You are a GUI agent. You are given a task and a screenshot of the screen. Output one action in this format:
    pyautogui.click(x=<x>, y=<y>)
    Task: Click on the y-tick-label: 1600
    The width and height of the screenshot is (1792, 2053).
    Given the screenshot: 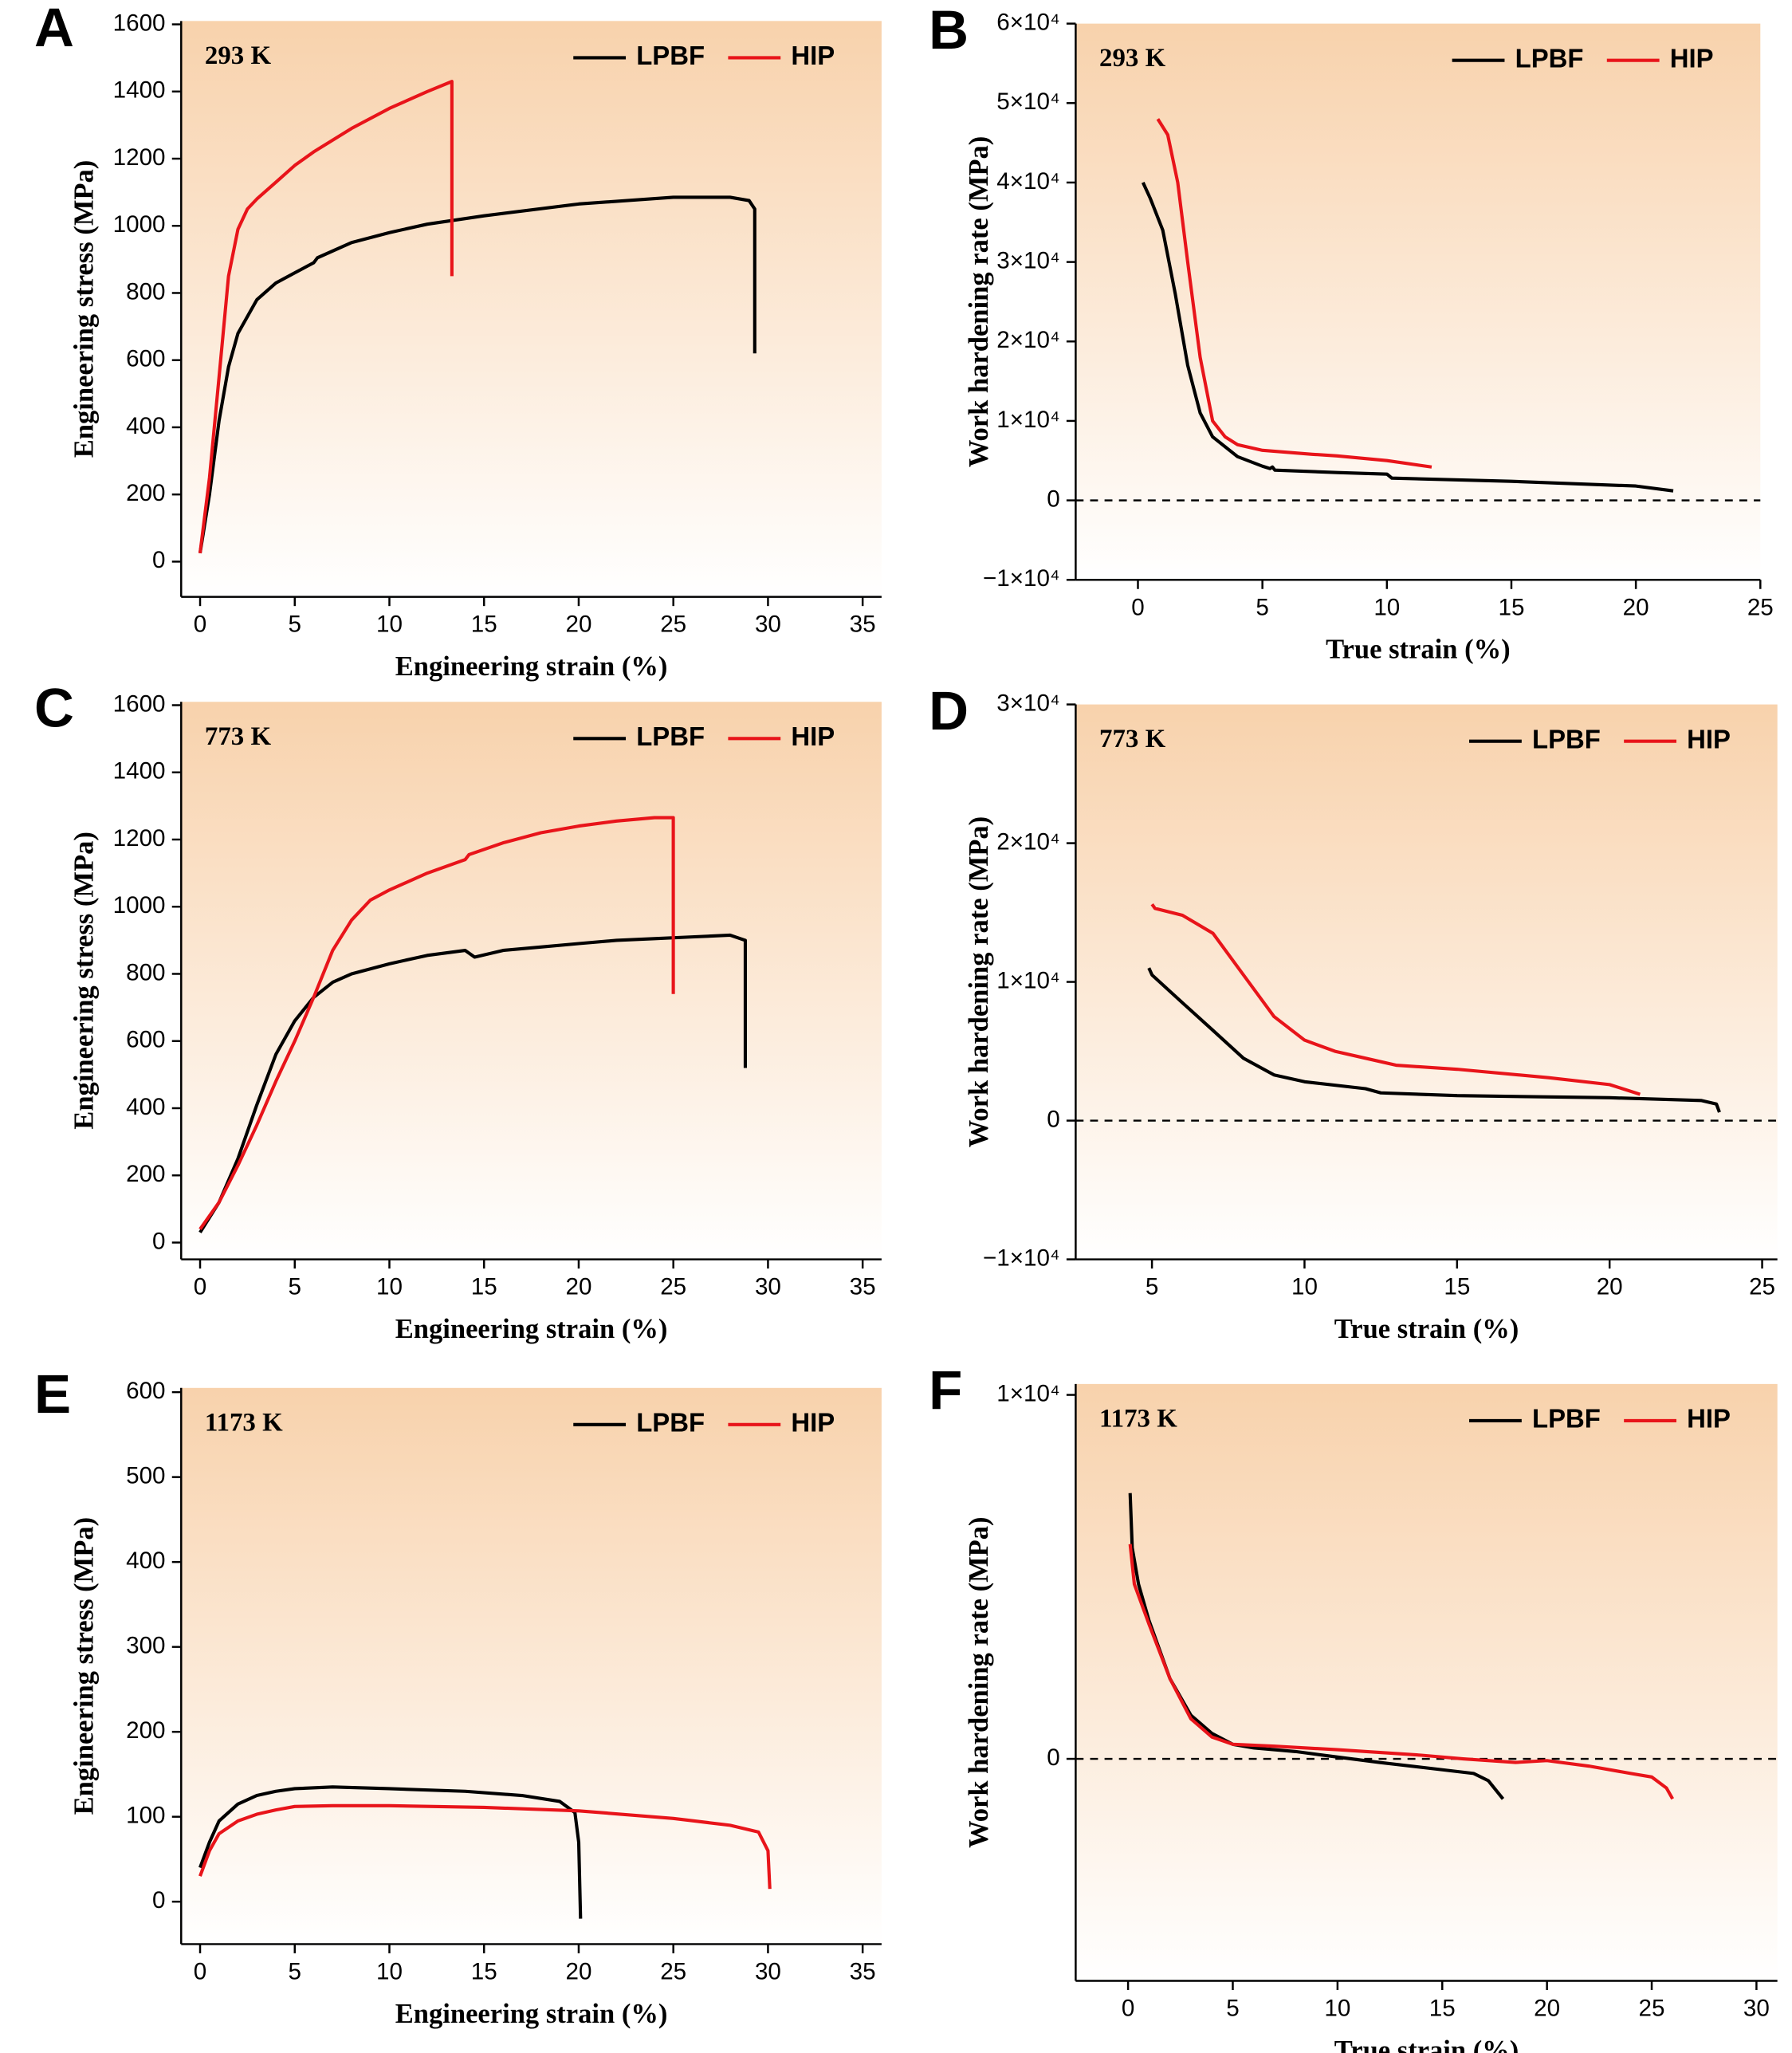 What is the action you would take?
    pyautogui.click(x=139, y=23)
    